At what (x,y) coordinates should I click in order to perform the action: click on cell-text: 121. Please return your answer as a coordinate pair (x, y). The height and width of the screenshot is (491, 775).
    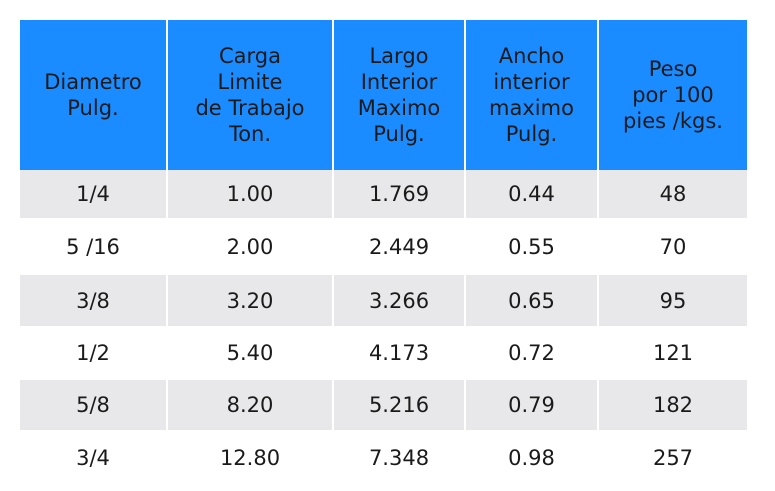
    Looking at the image, I should click on (673, 353).